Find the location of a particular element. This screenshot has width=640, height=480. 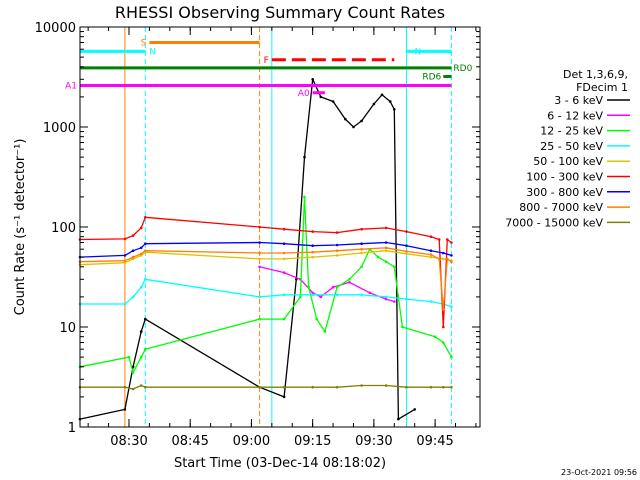

y-tick-label: 1000 is located at coordinates (59, 128).